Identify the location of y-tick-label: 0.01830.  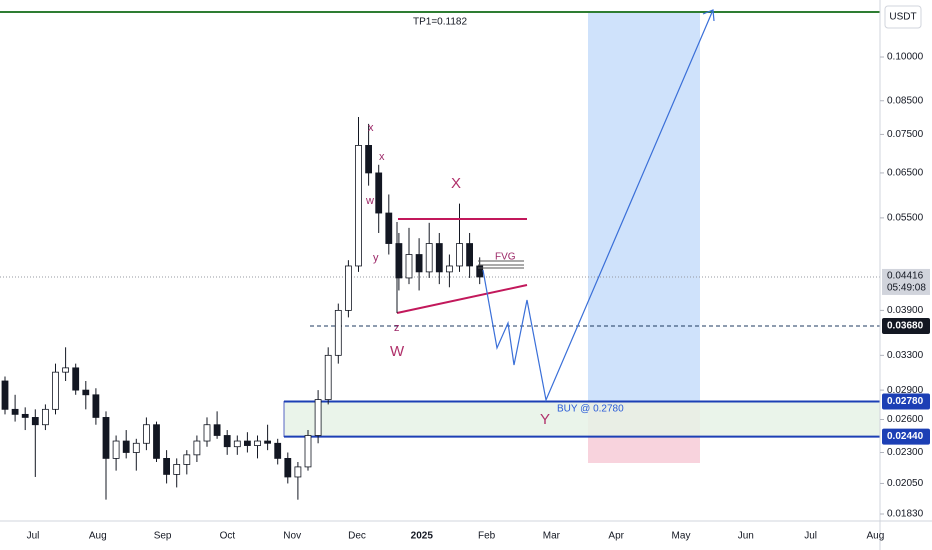
(905, 514).